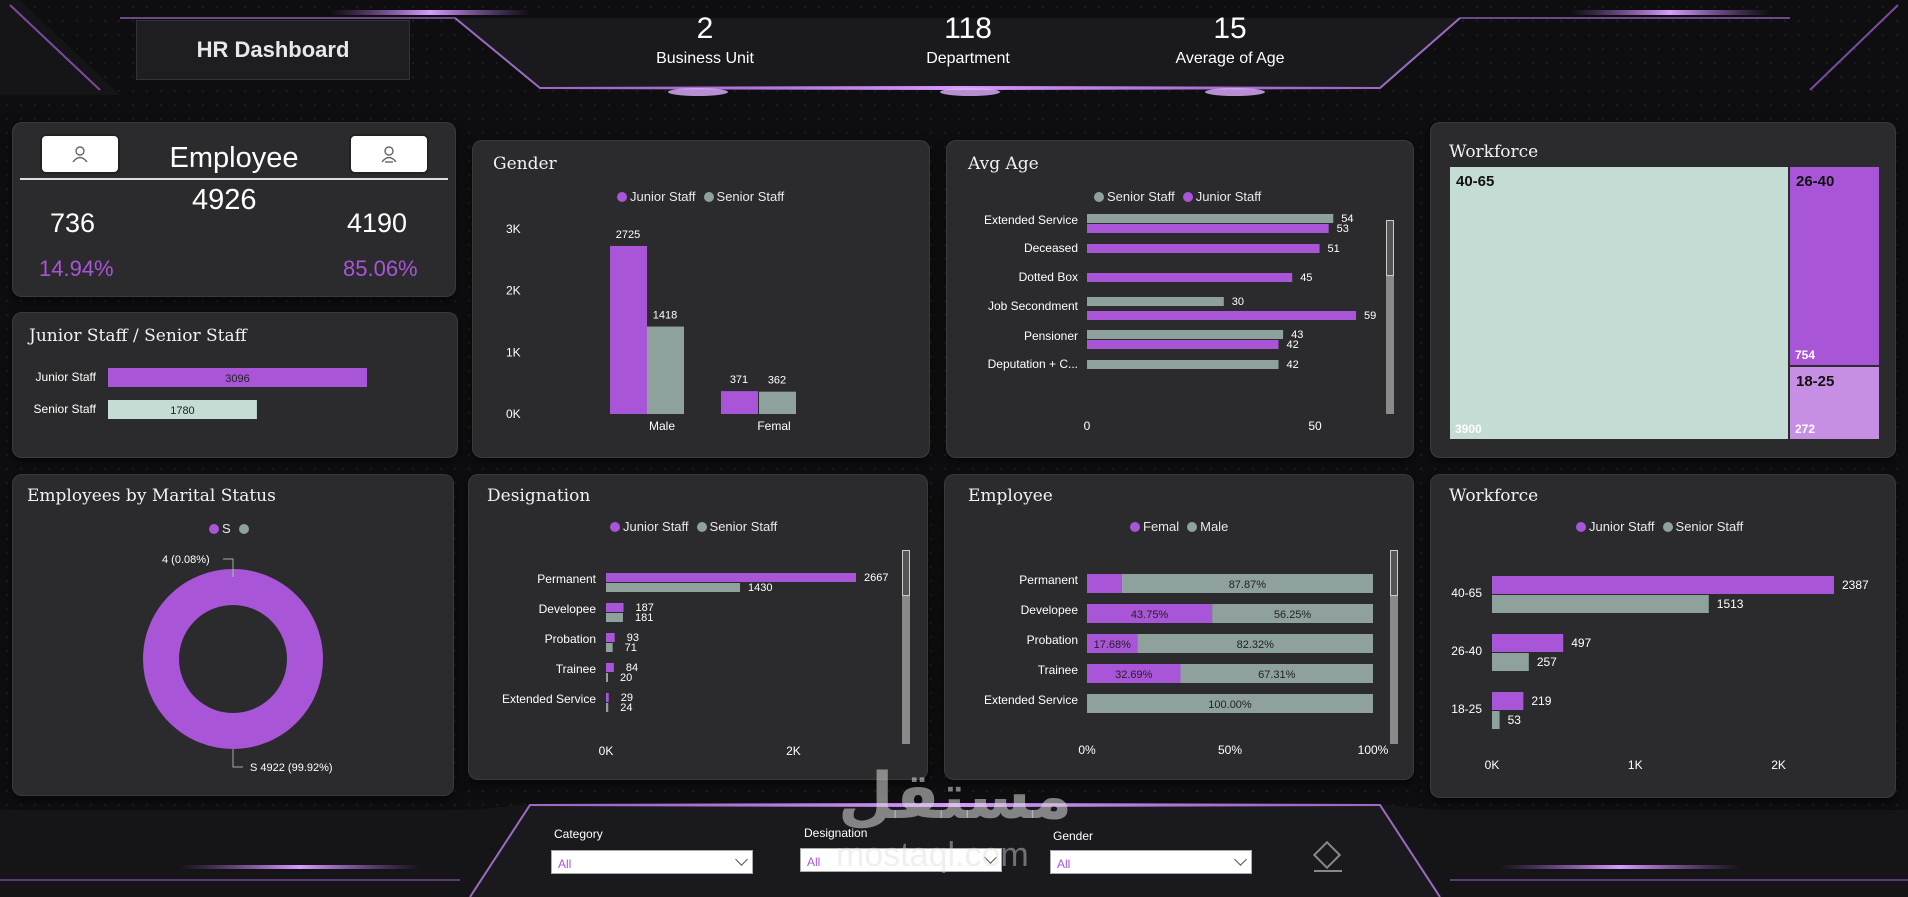 This screenshot has width=1908, height=897. What do you see at coordinates (627, 698) in the screenshot?
I see `data-label: 29` at bounding box center [627, 698].